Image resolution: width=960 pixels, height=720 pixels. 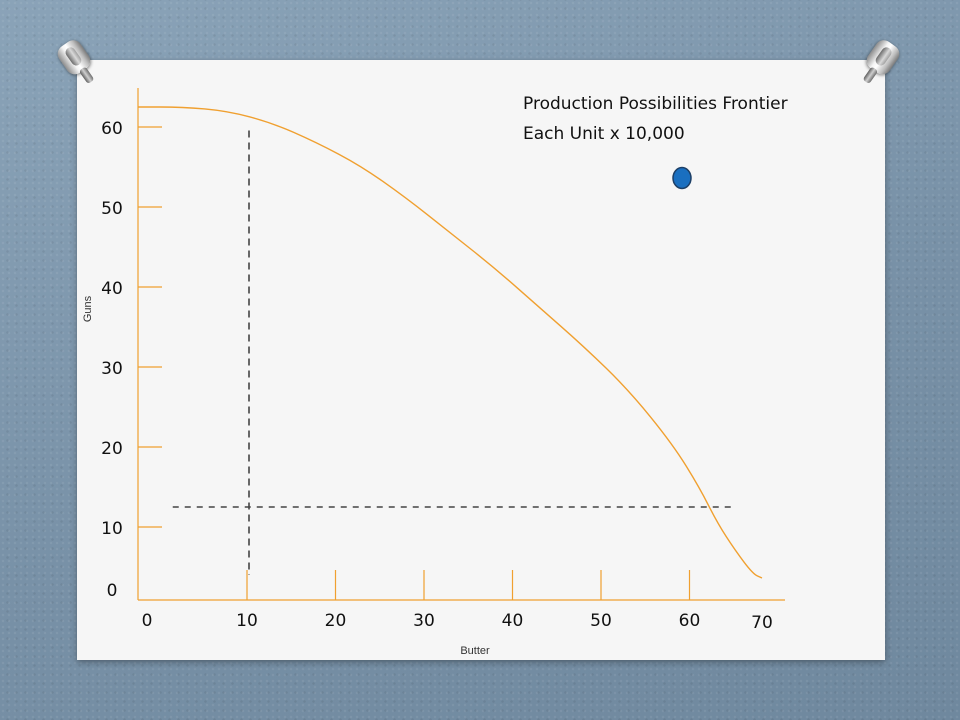 What do you see at coordinates (601, 621) in the screenshot?
I see `x-tick-label: 50` at bounding box center [601, 621].